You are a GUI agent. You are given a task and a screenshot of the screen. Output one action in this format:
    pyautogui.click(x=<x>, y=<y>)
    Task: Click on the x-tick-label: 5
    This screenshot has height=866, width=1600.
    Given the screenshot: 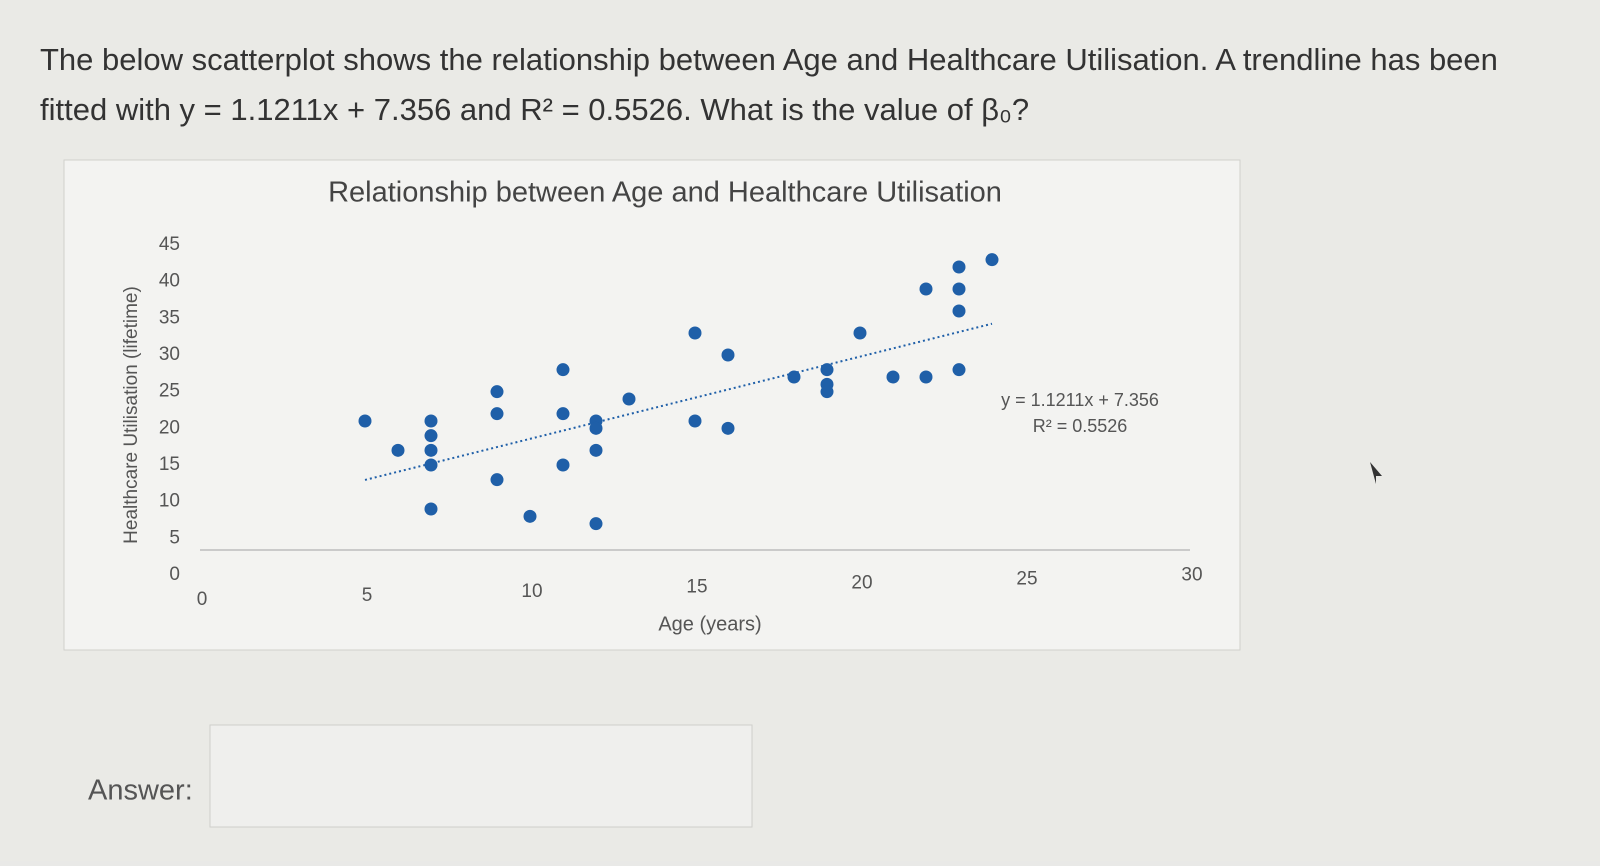 What is the action you would take?
    pyautogui.click(x=367, y=595)
    